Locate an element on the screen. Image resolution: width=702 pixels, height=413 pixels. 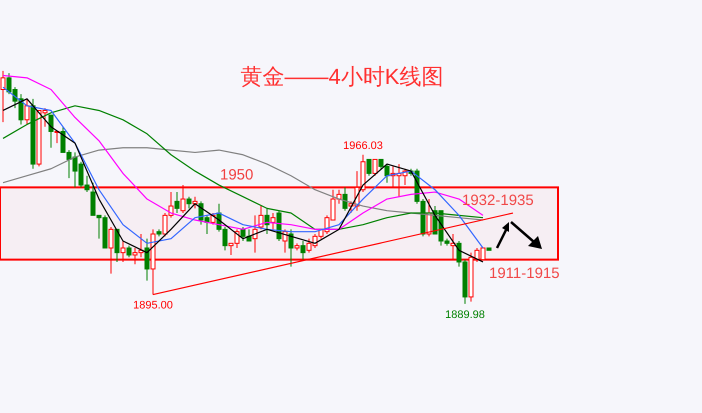
chart-title: 黄金——4小时K线图 is located at coordinates (342, 77).